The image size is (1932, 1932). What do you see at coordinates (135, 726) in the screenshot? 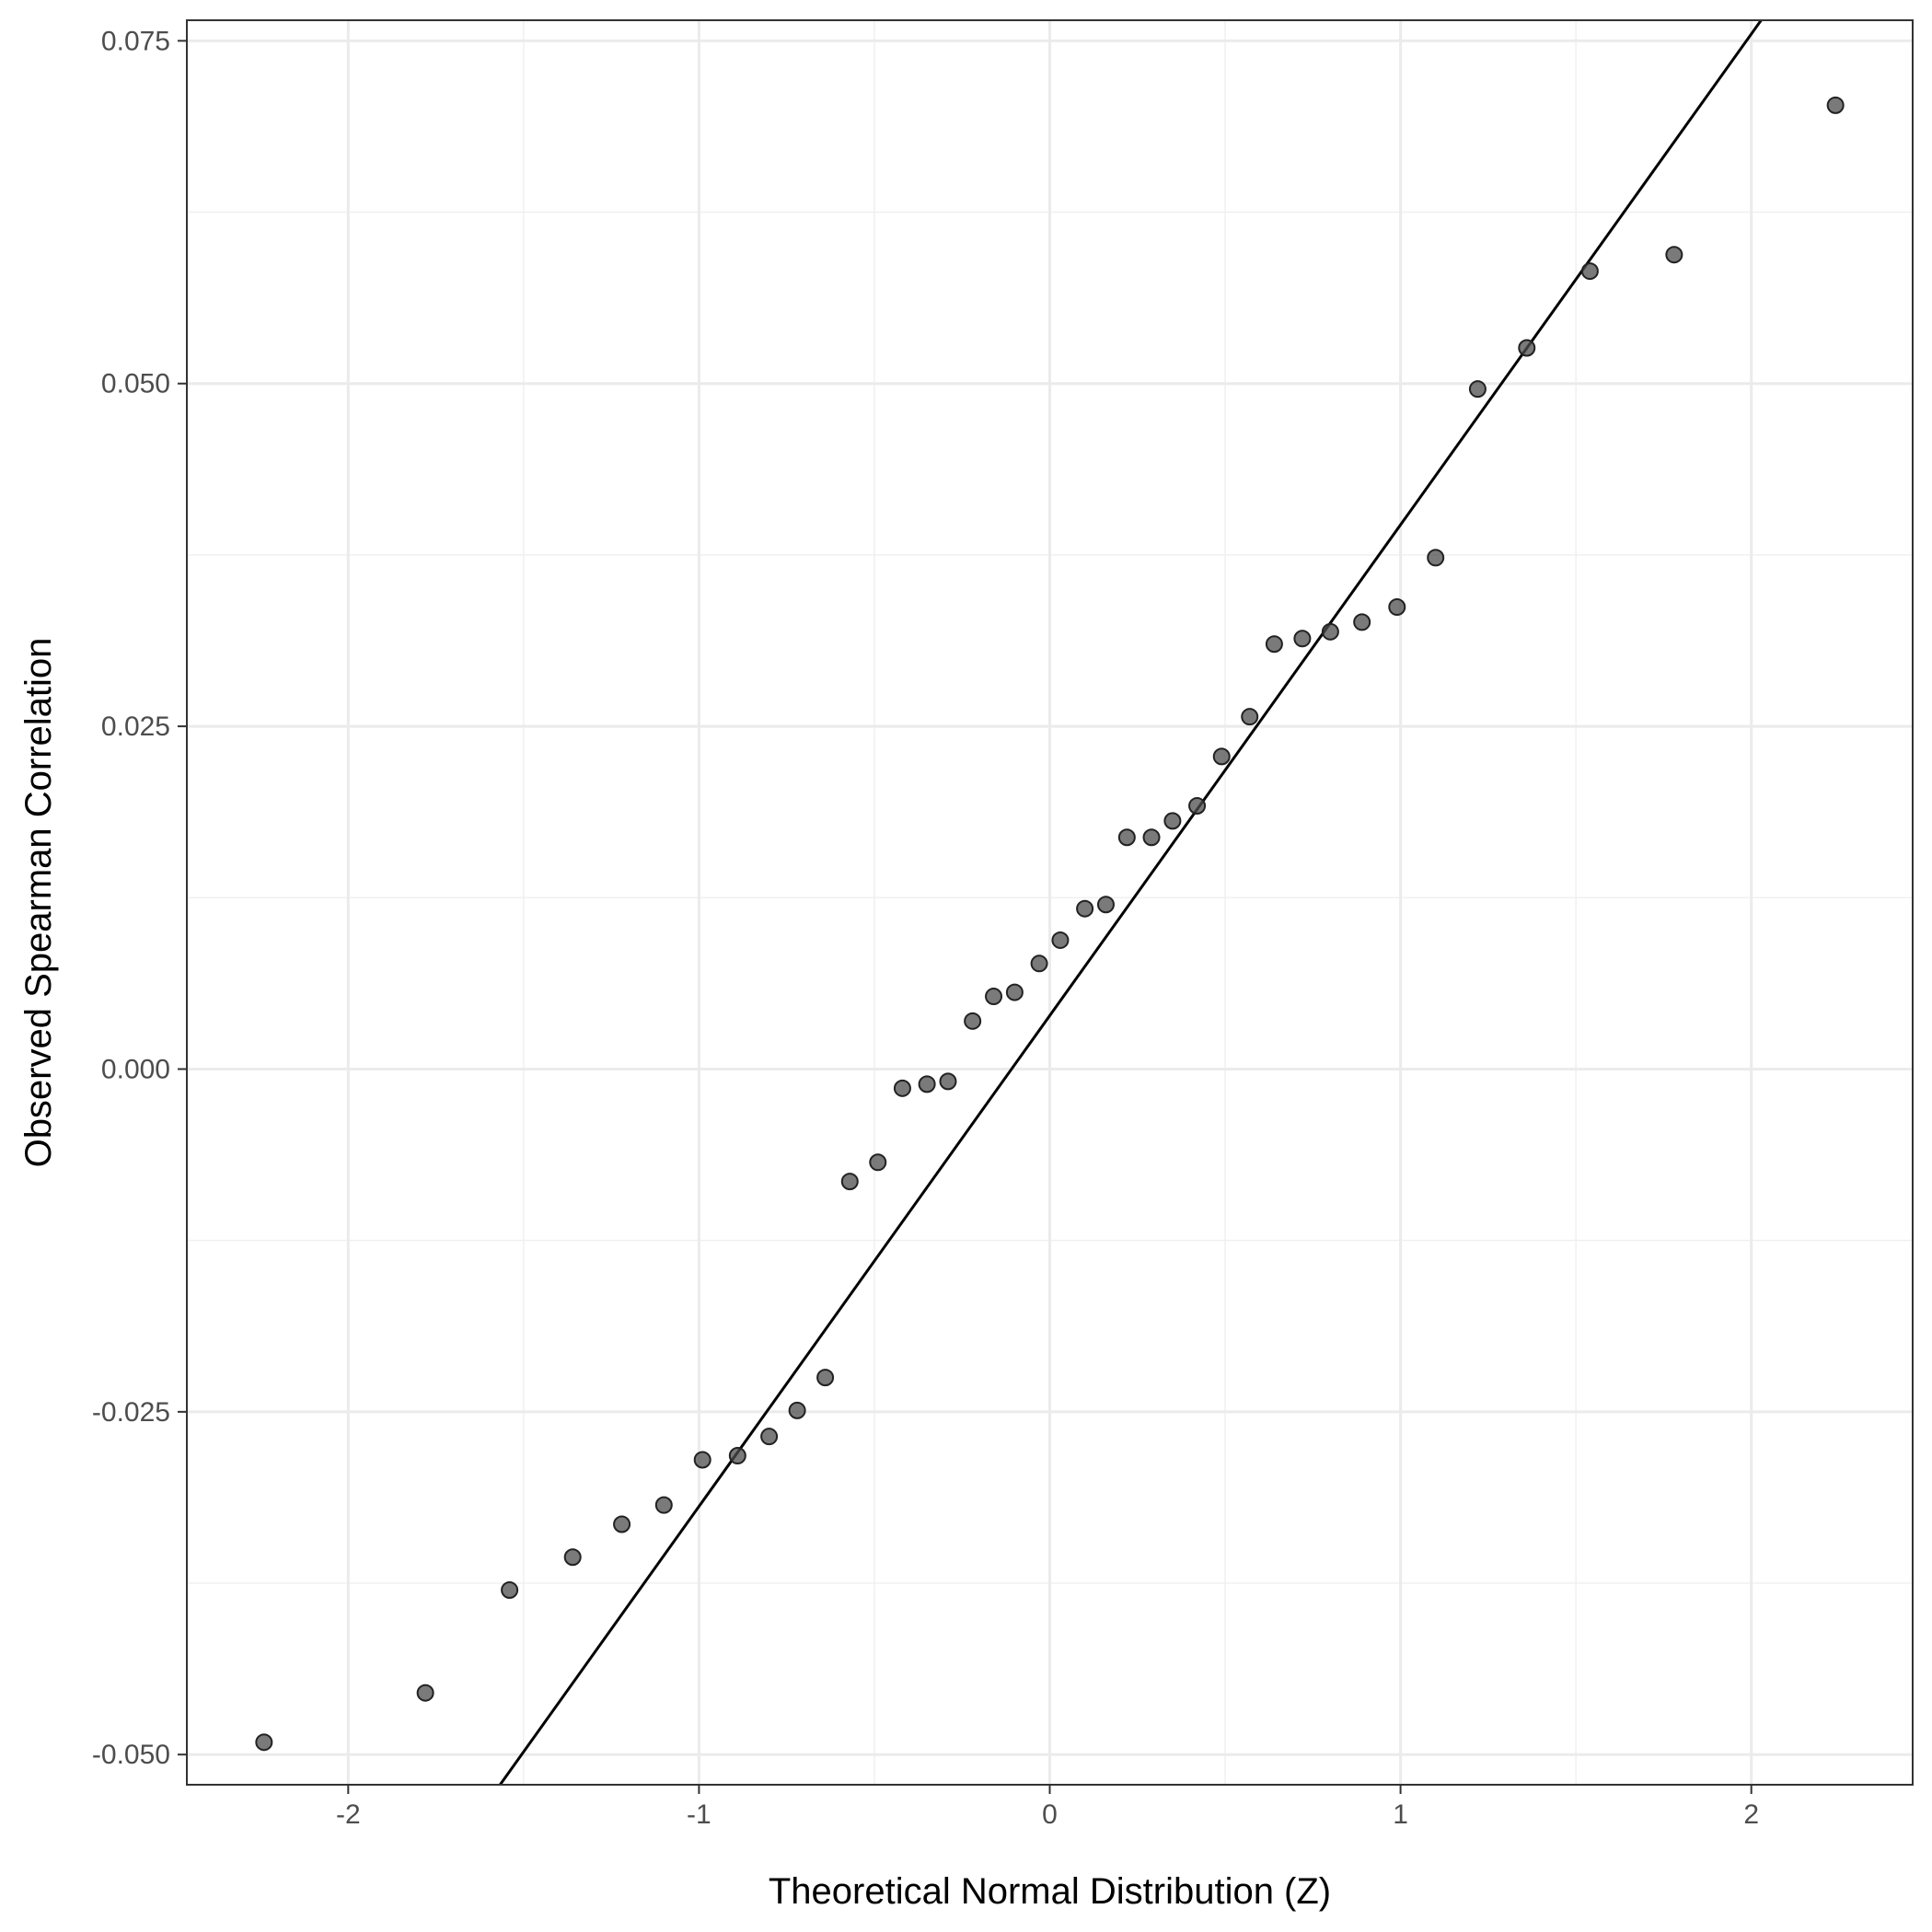
I see `y-tick-label: 0.025` at bounding box center [135, 726].